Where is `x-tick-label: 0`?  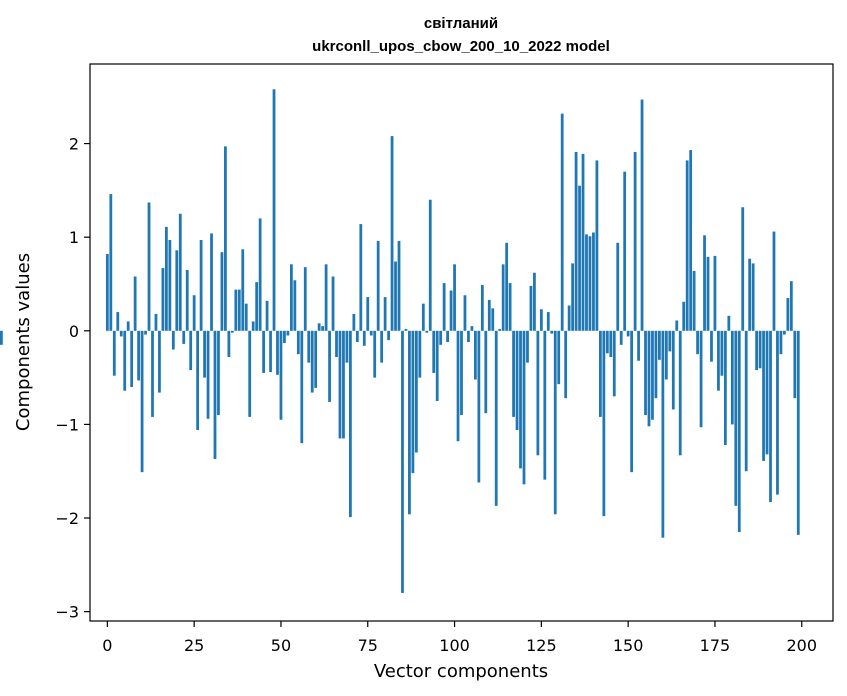 x-tick-label: 0 is located at coordinates (107, 645).